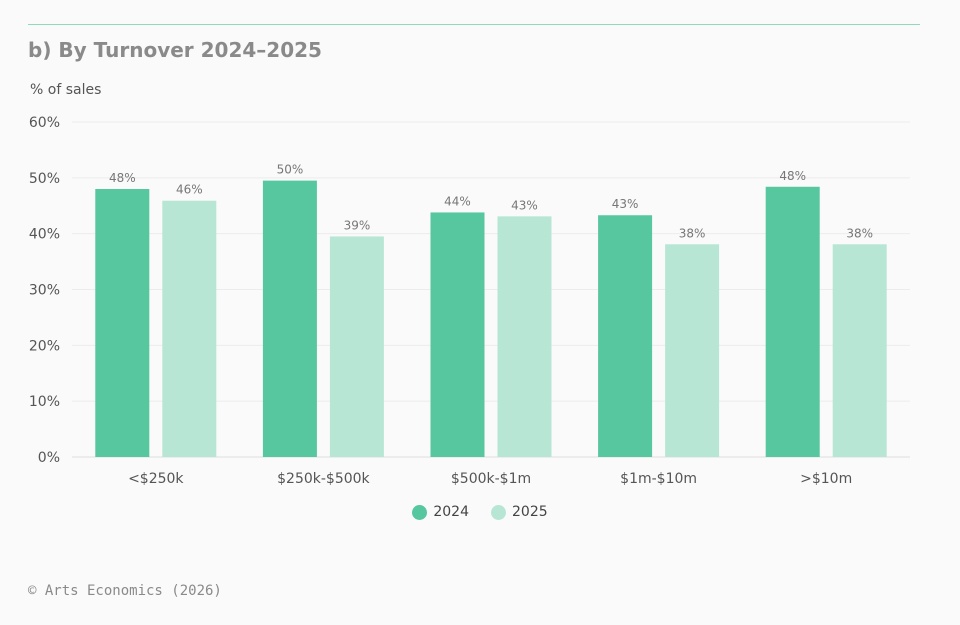  Describe the element at coordinates (451, 512) in the screenshot. I see `legend-label-2024: 2024` at that location.